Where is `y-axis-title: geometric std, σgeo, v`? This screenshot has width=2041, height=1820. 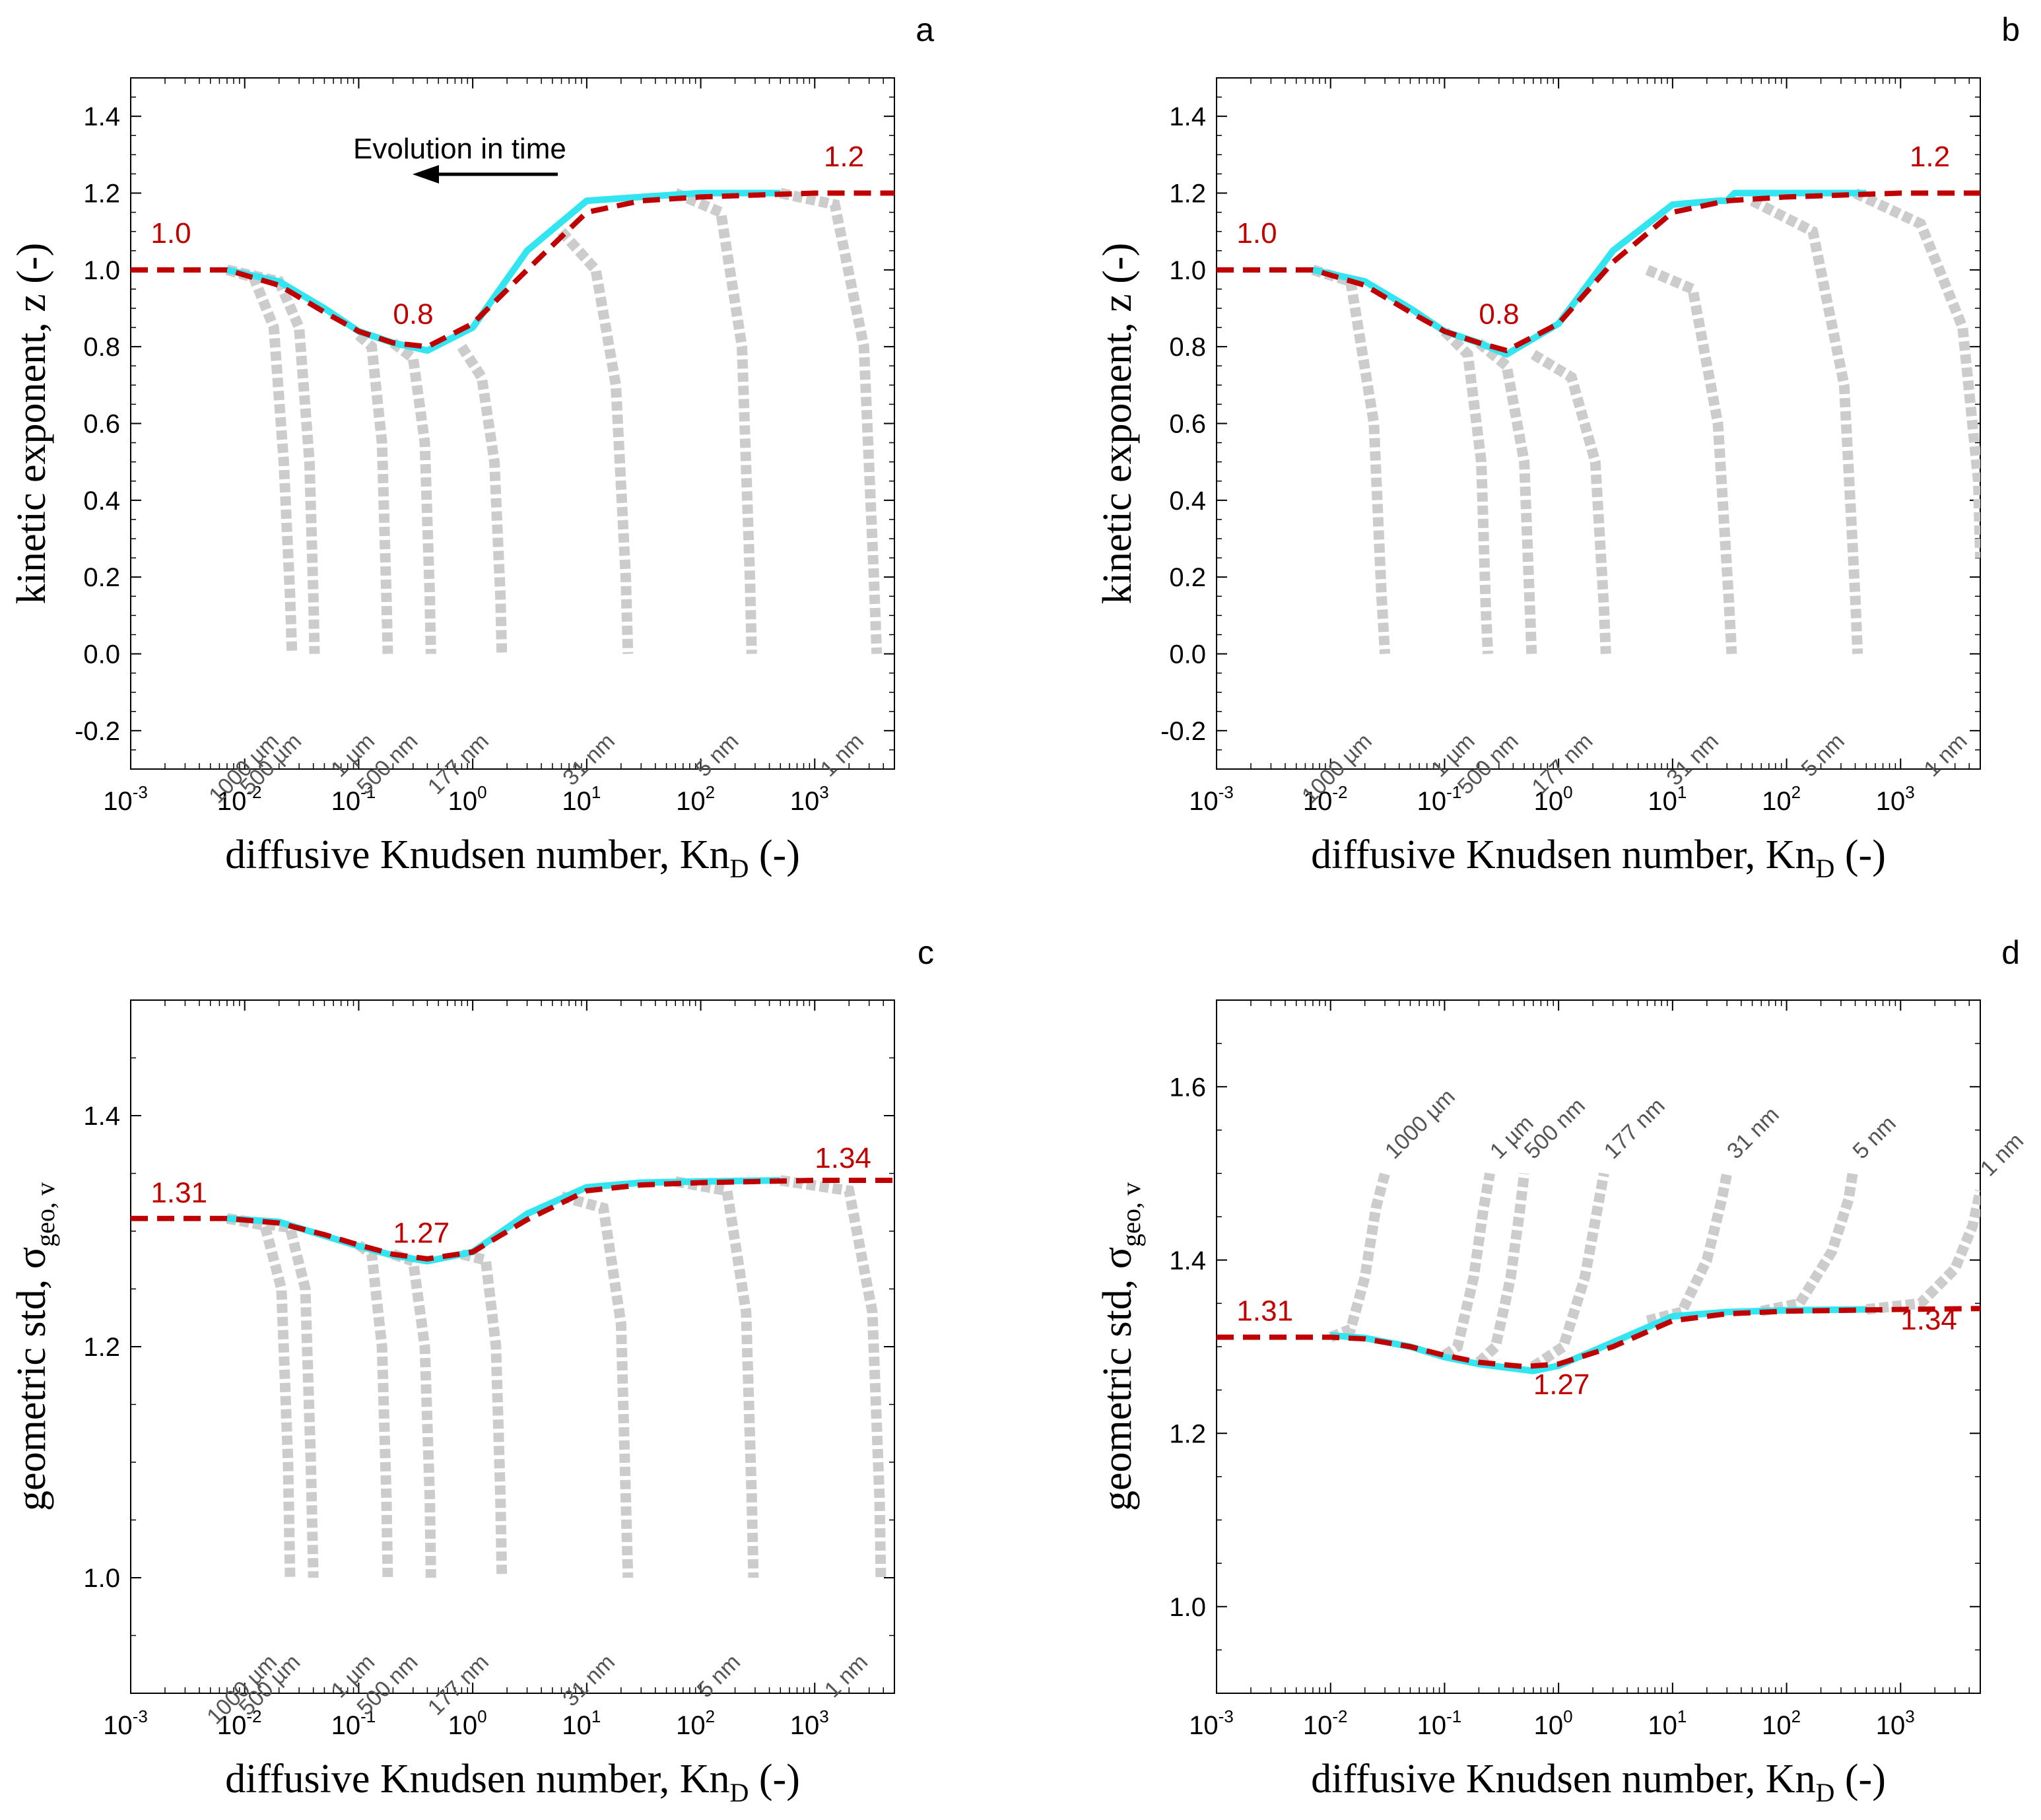 y-axis-title: geometric std, σgeo, v is located at coordinates (34, 1346).